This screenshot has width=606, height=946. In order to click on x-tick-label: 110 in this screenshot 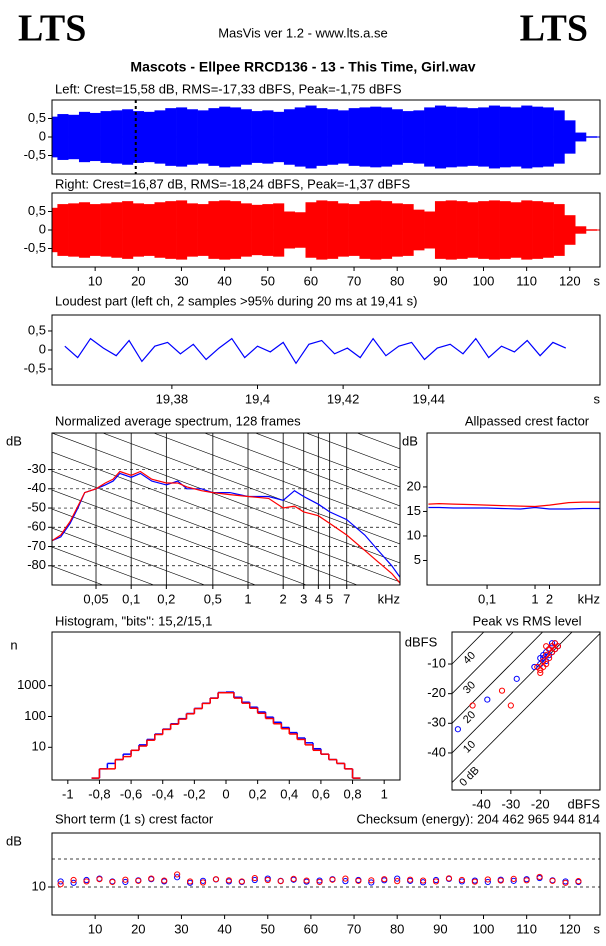, I will do `click(526, 928)`.